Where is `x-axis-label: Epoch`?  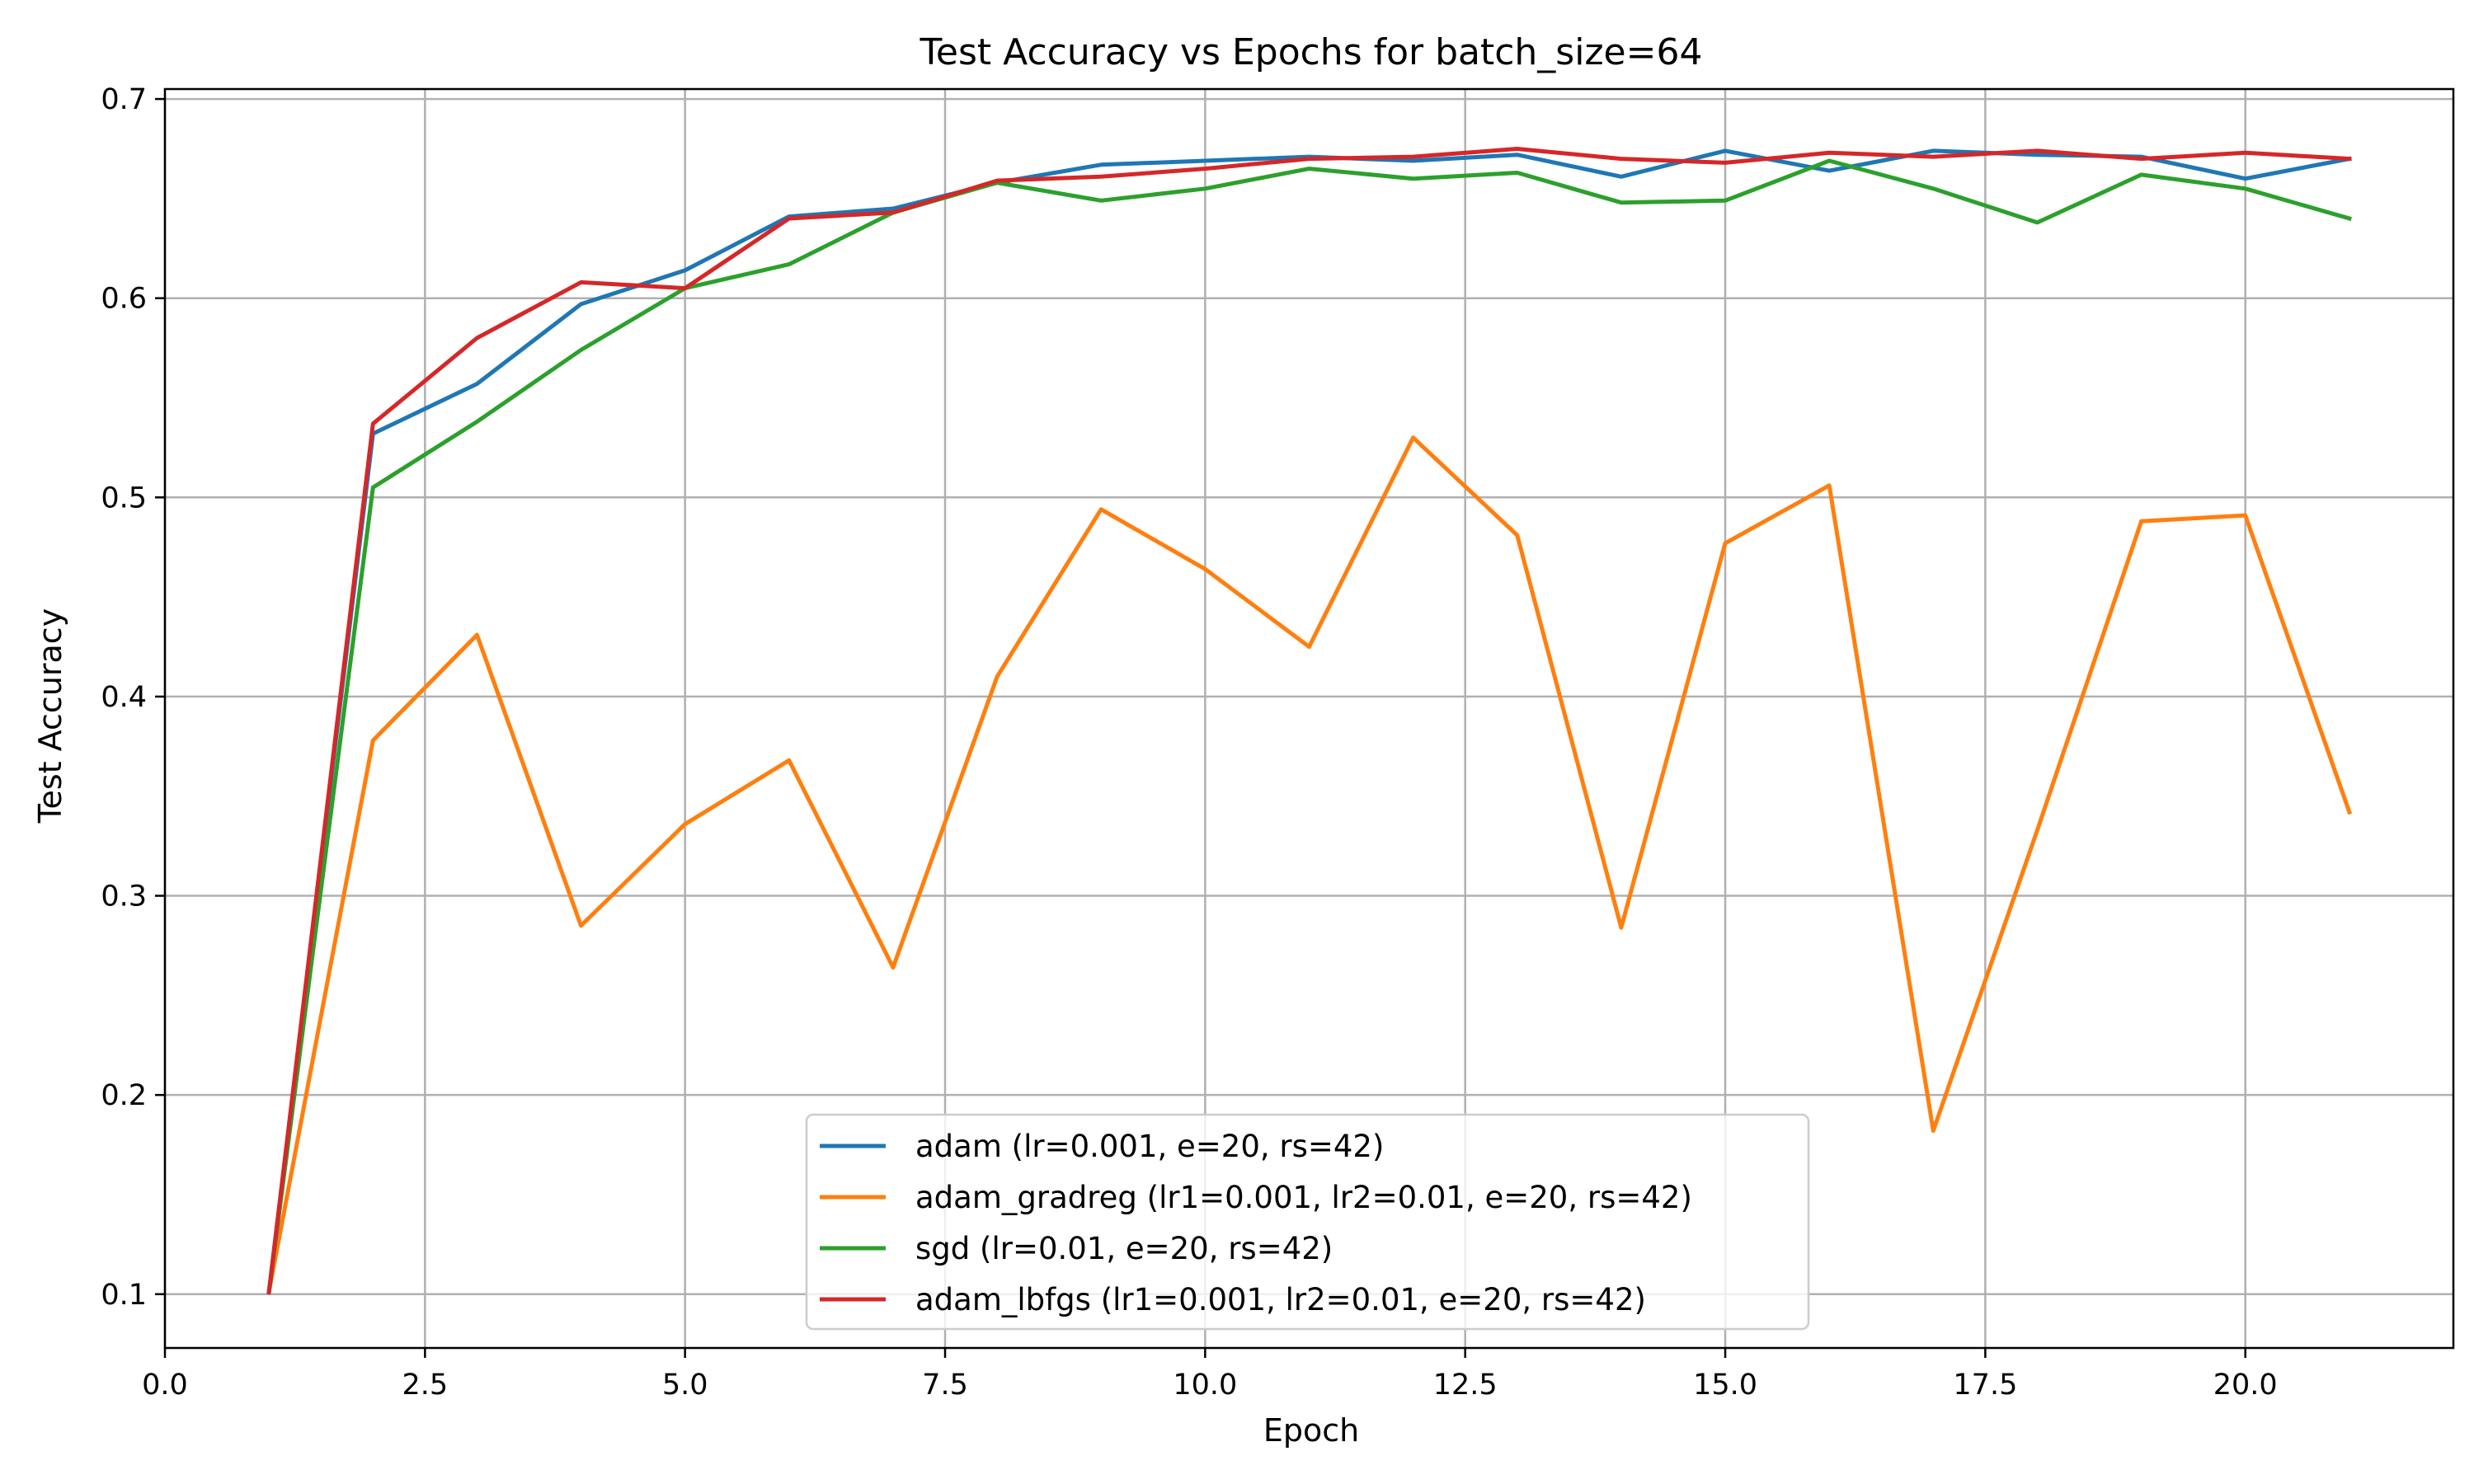 x-axis-label: Epoch is located at coordinates (1311, 1430).